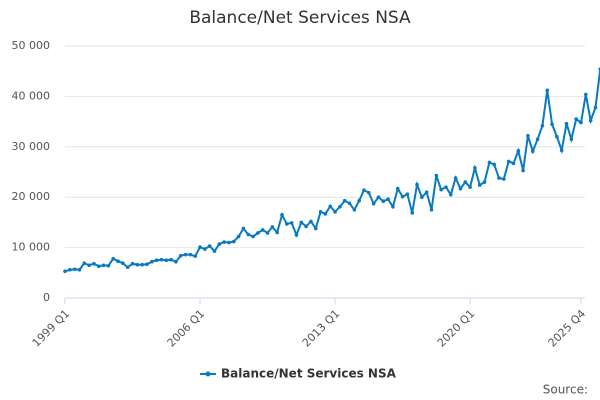 The height and width of the screenshot is (400, 600). What do you see at coordinates (186, 328) in the screenshot?
I see `x-tick-label: 2006 Q1` at bounding box center [186, 328].